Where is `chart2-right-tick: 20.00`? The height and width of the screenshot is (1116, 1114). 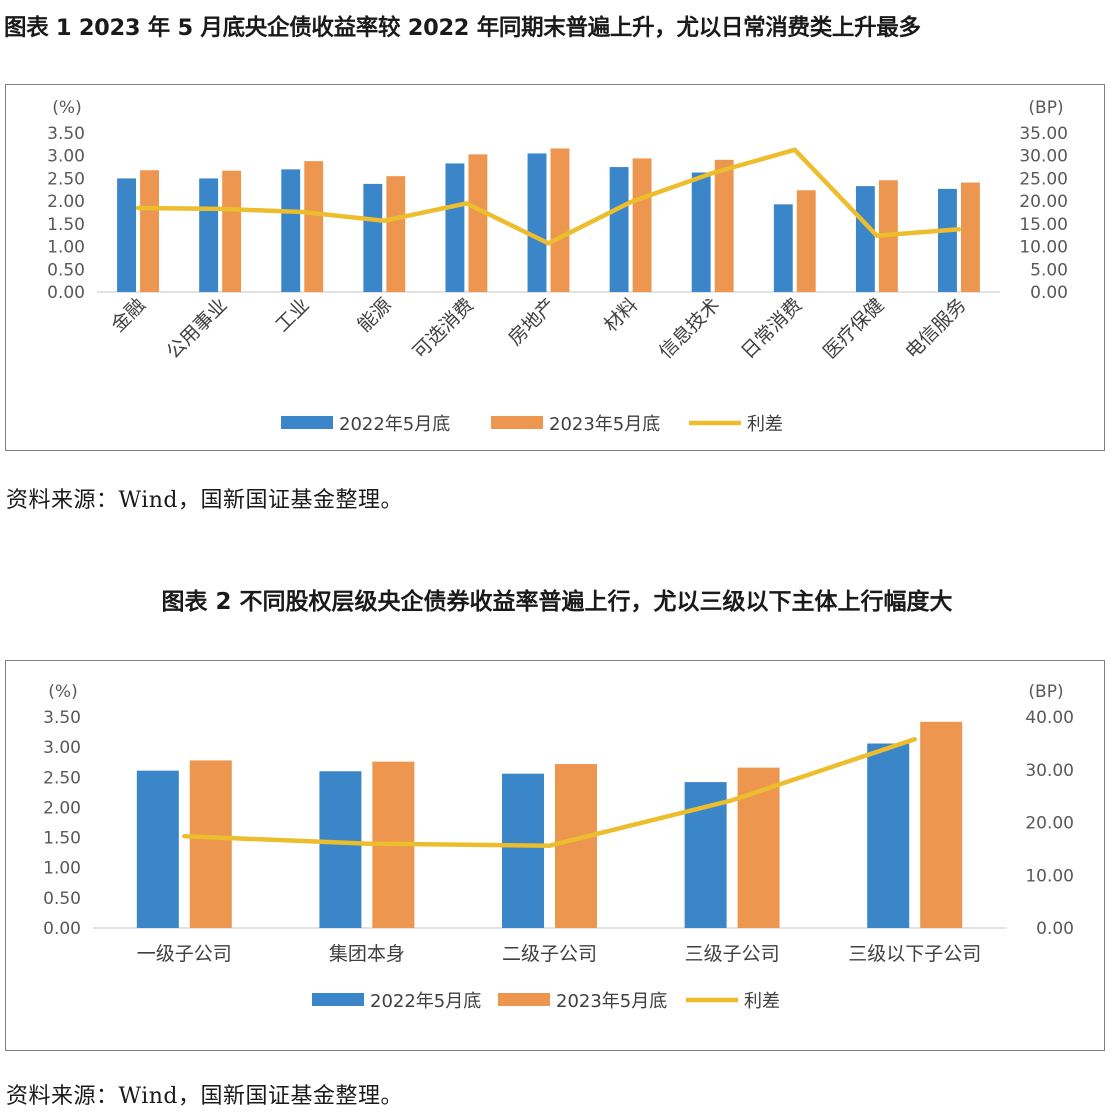
chart2-right-tick: 20.00 is located at coordinates (1049, 824).